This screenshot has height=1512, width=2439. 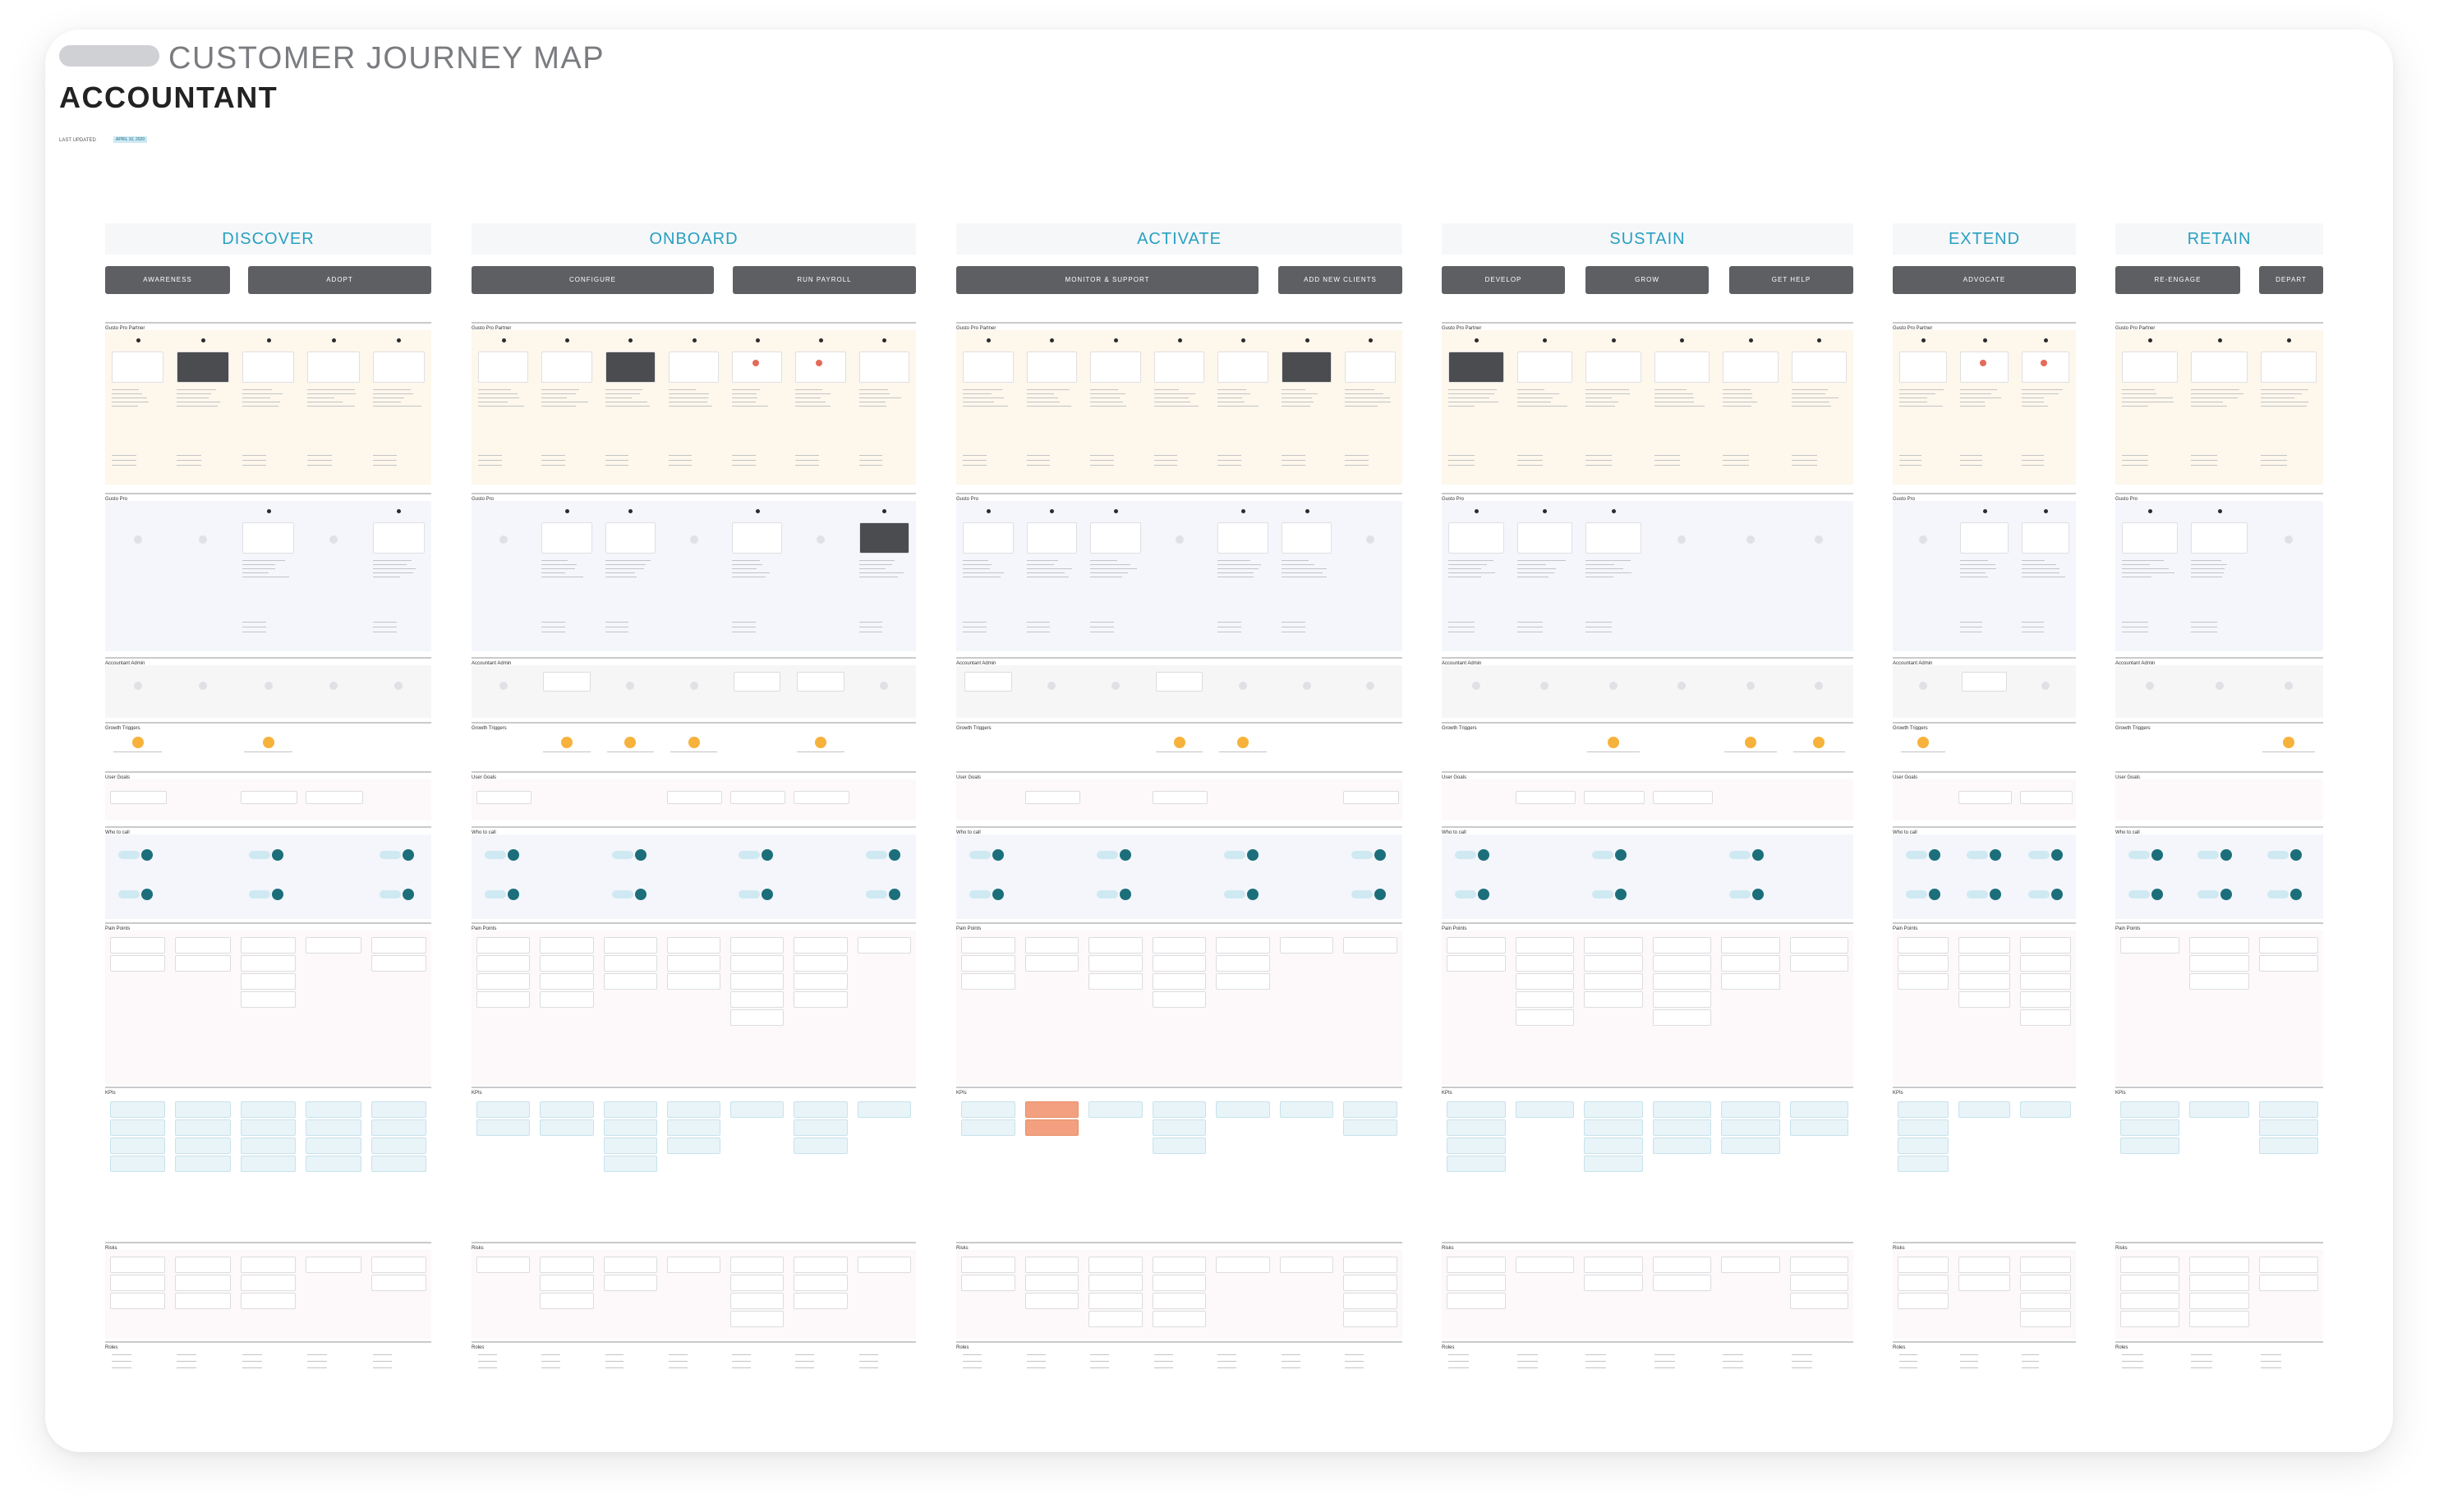 I want to click on phase-add-new-clients: ADD NEW CLIENTS, so click(x=1340, y=280).